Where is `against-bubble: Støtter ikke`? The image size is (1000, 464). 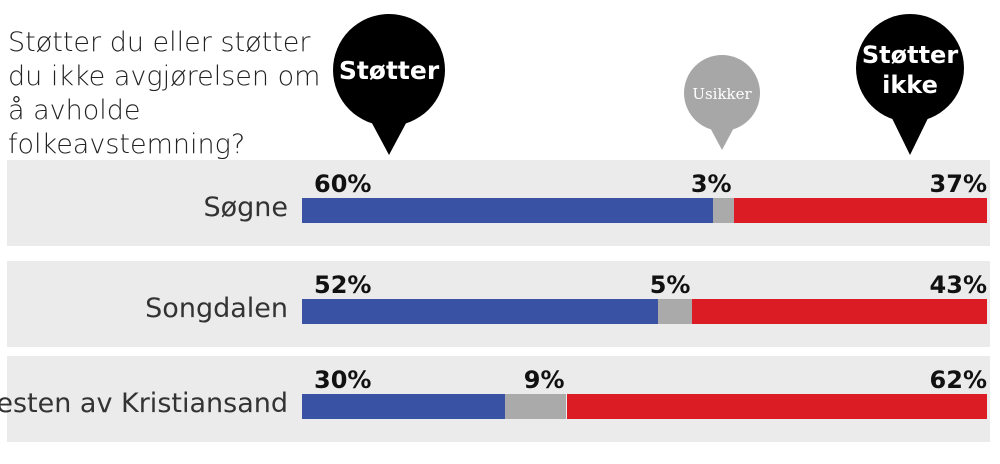 against-bubble: Støtter ikke is located at coordinates (910, 84).